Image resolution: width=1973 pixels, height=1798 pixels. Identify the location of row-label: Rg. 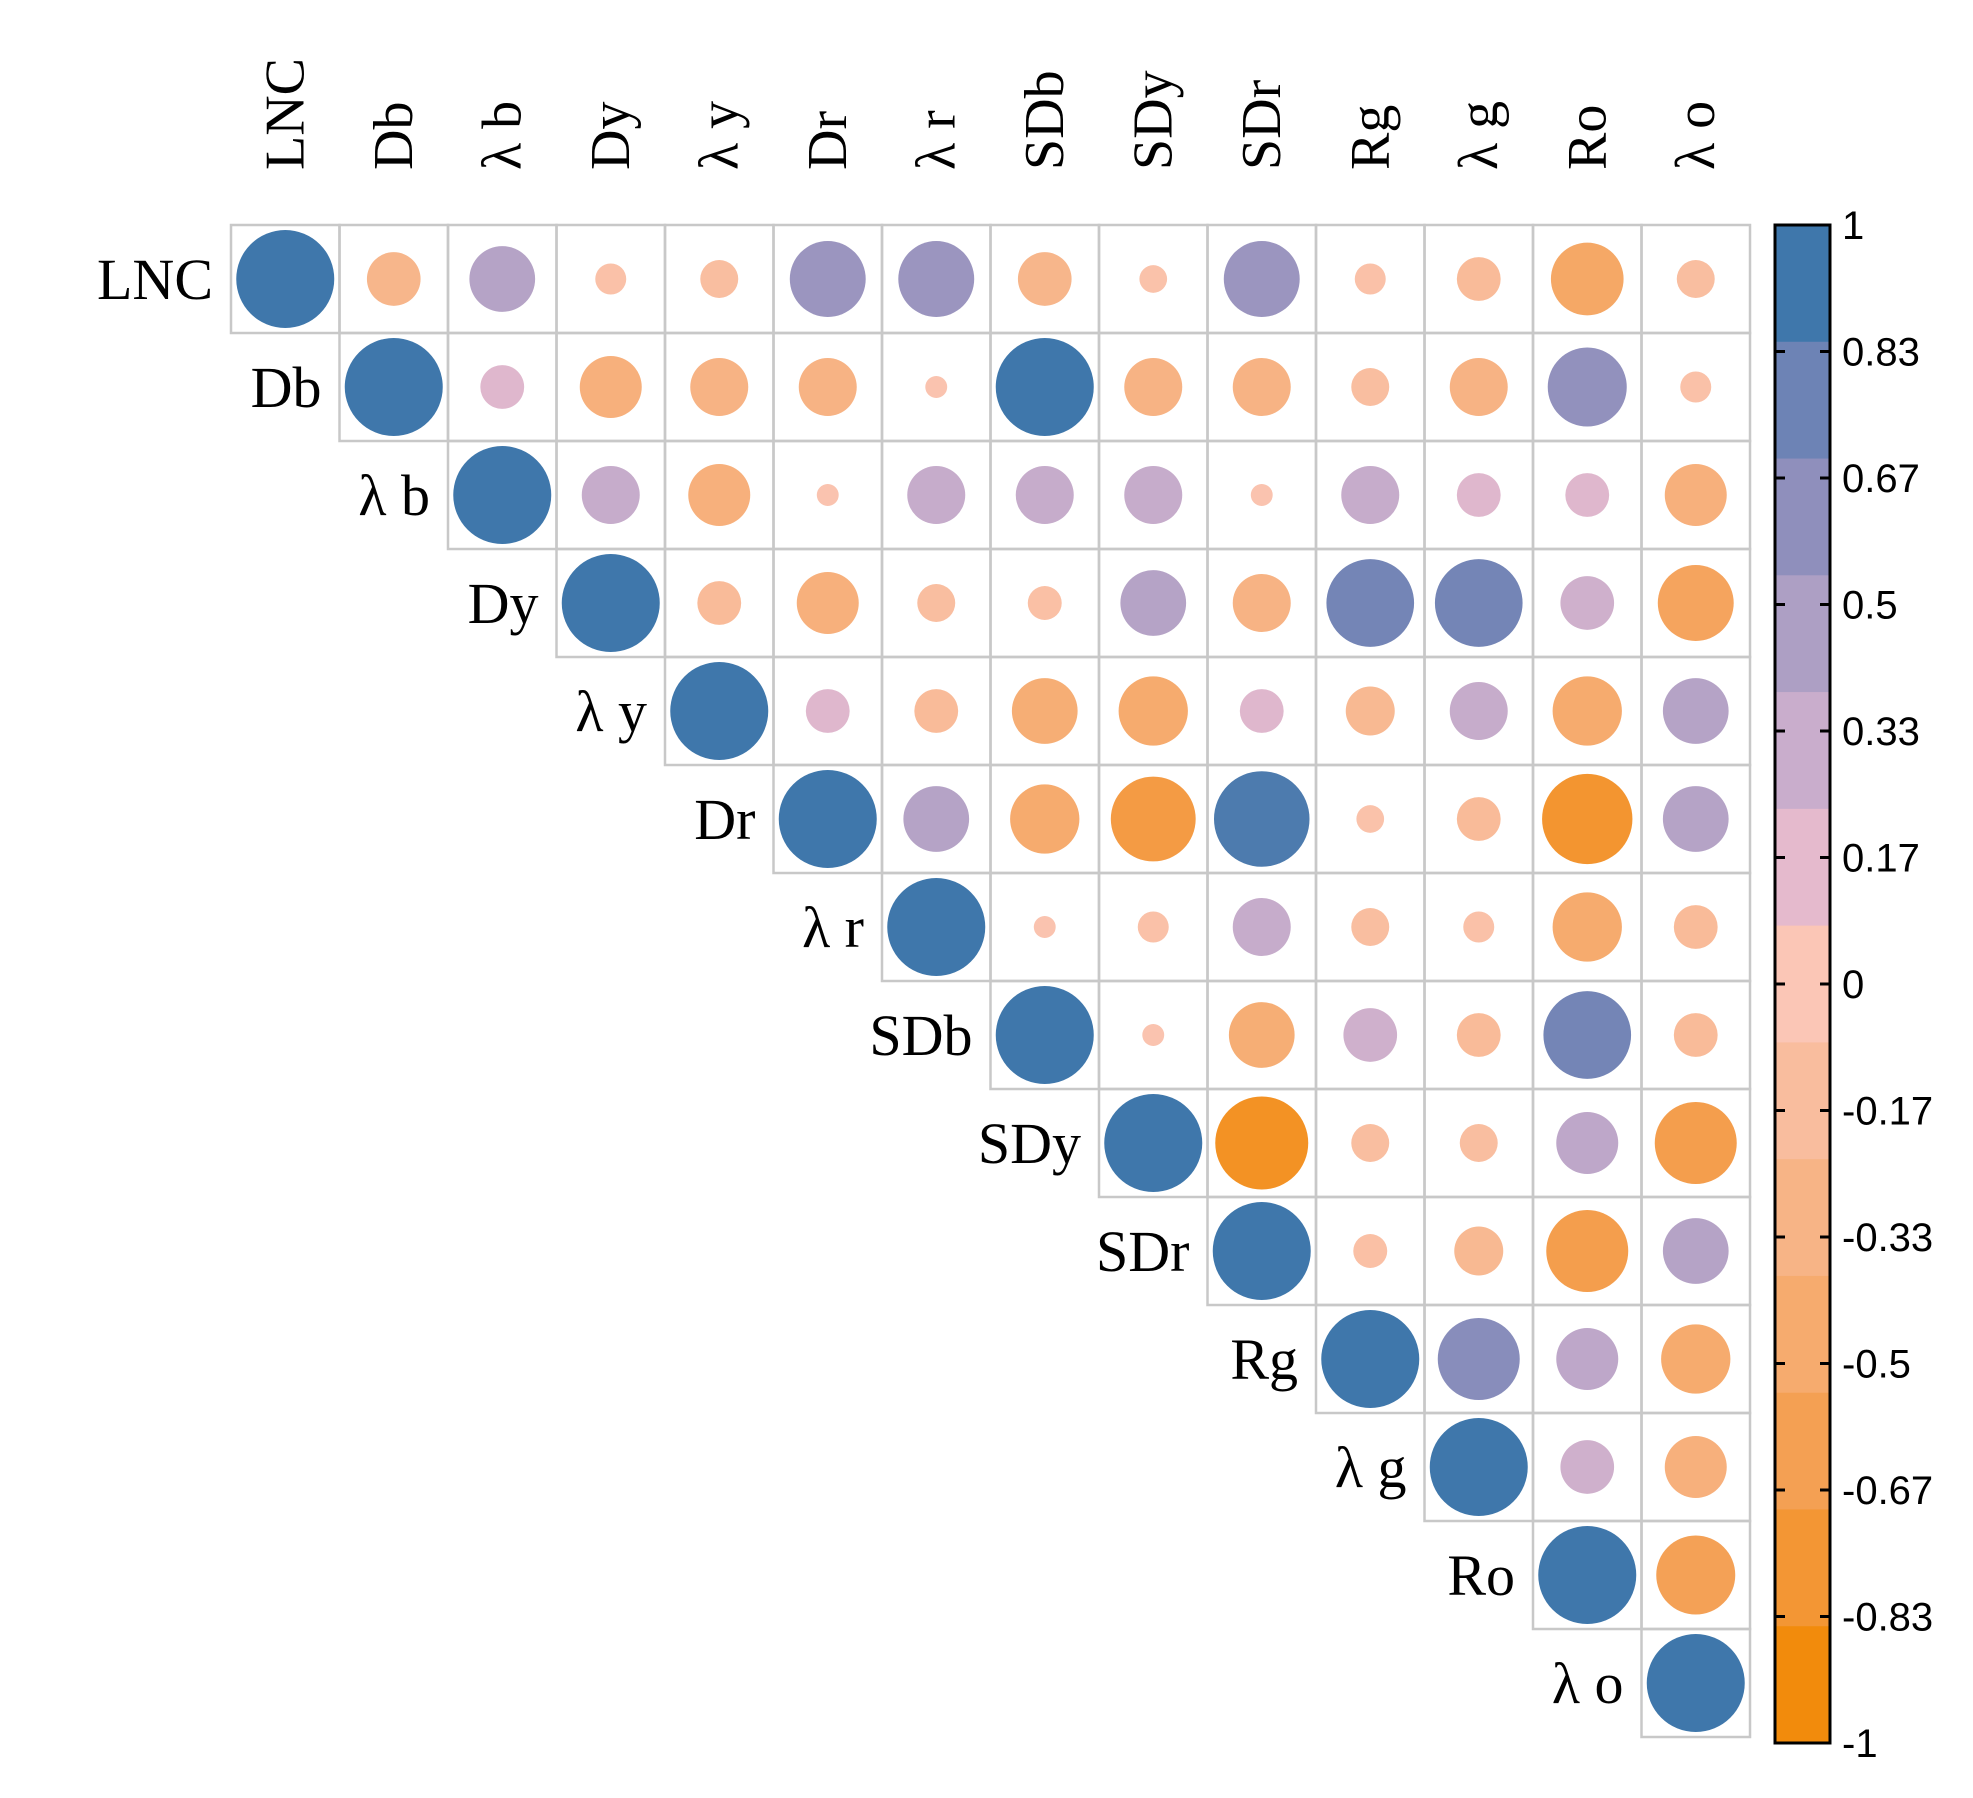
(1264, 1359).